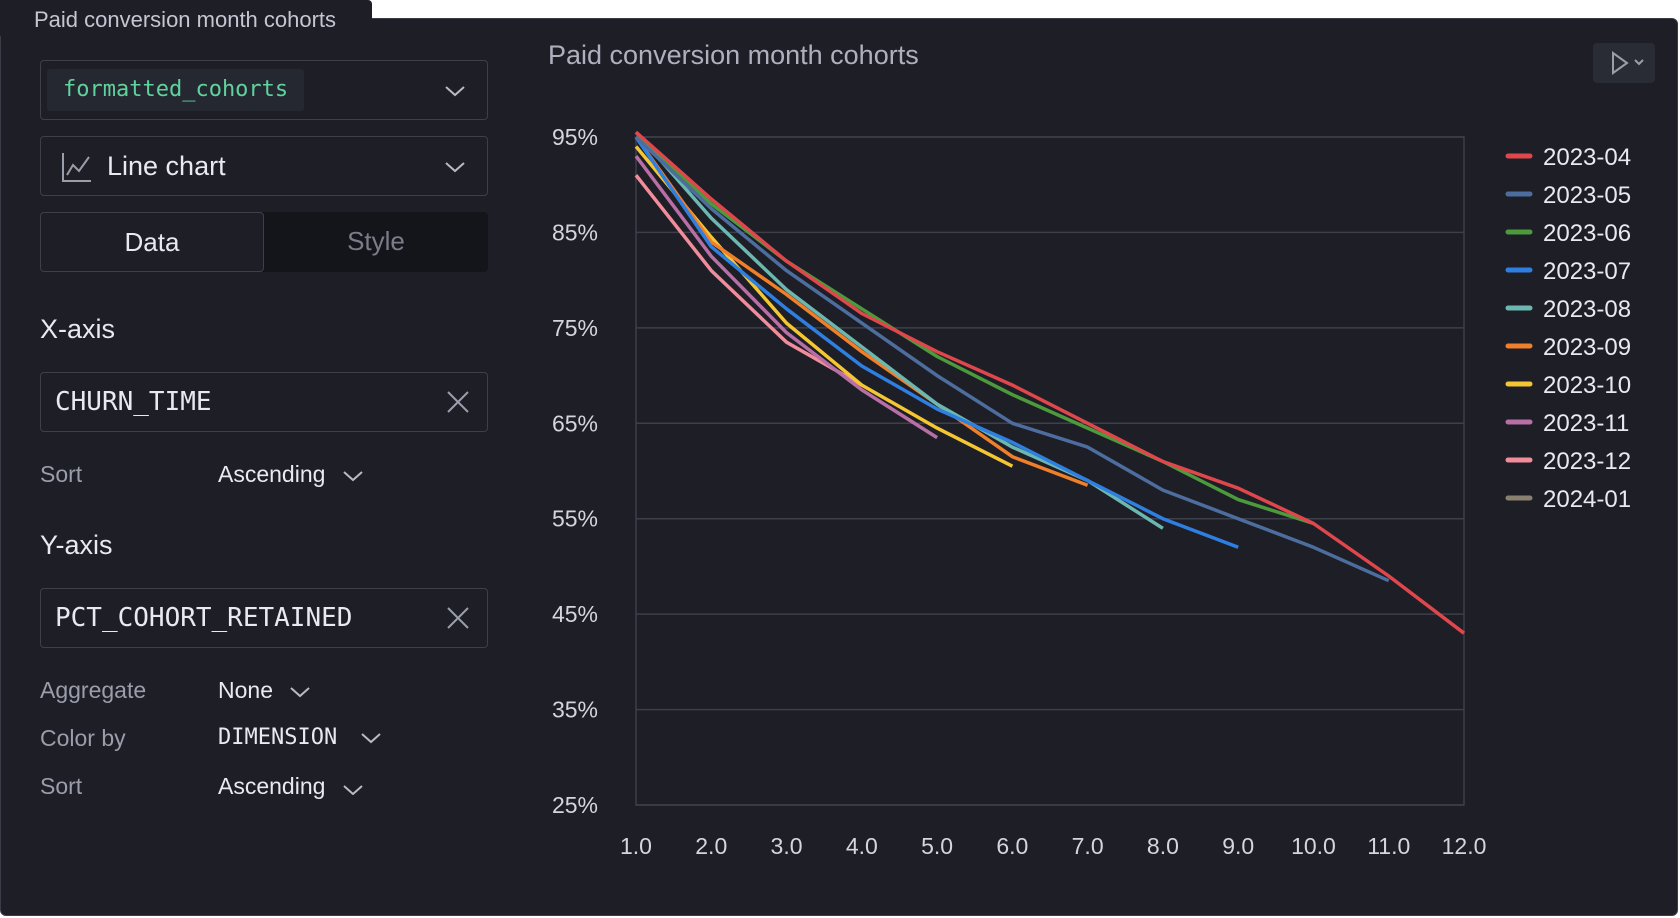  I want to click on x-tick-label: 10.0, so click(1313, 846).